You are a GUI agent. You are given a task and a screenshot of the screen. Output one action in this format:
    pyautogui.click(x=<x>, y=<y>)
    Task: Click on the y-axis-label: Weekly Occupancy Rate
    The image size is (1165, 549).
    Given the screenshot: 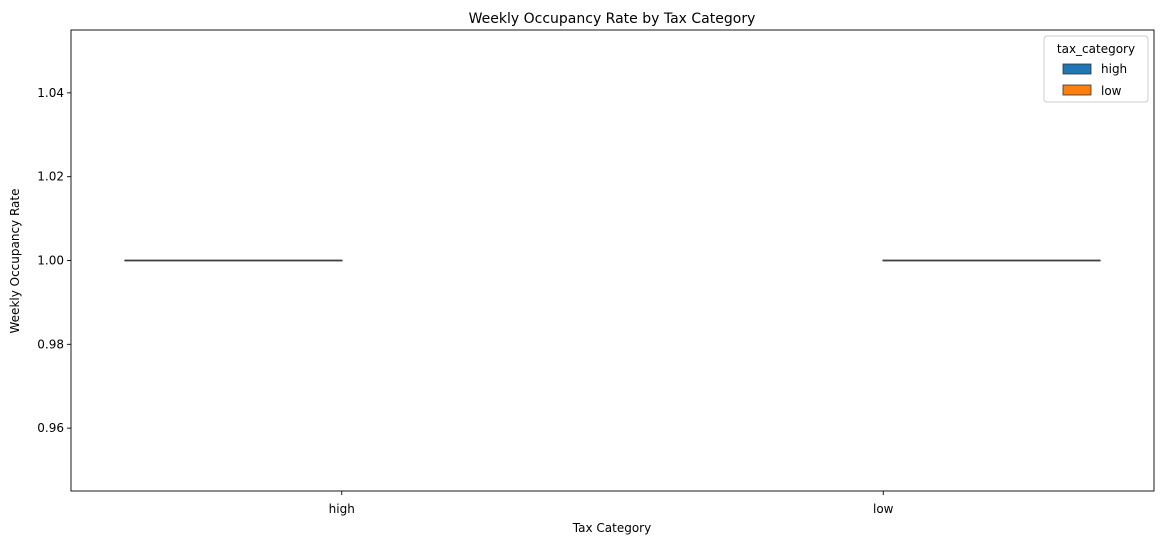 What is the action you would take?
    pyautogui.click(x=15, y=261)
    